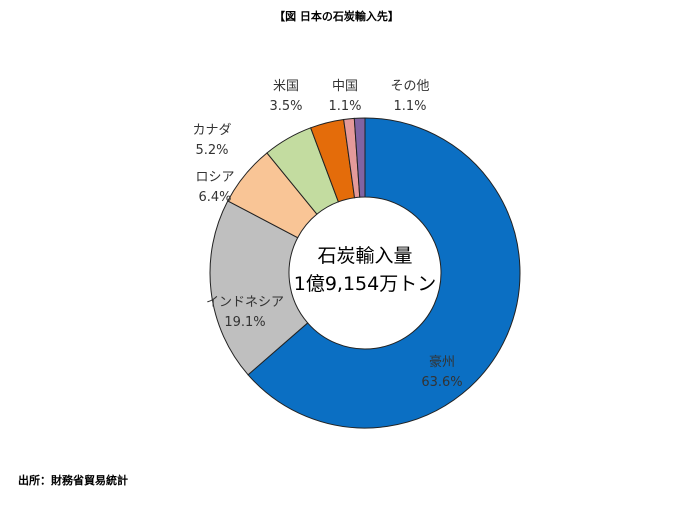 Image resolution: width=673 pixels, height=511 pixels. What do you see at coordinates (244, 322) in the screenshot?
I see `slice-value-label: 19.1%` at bounding box center [244, 322].